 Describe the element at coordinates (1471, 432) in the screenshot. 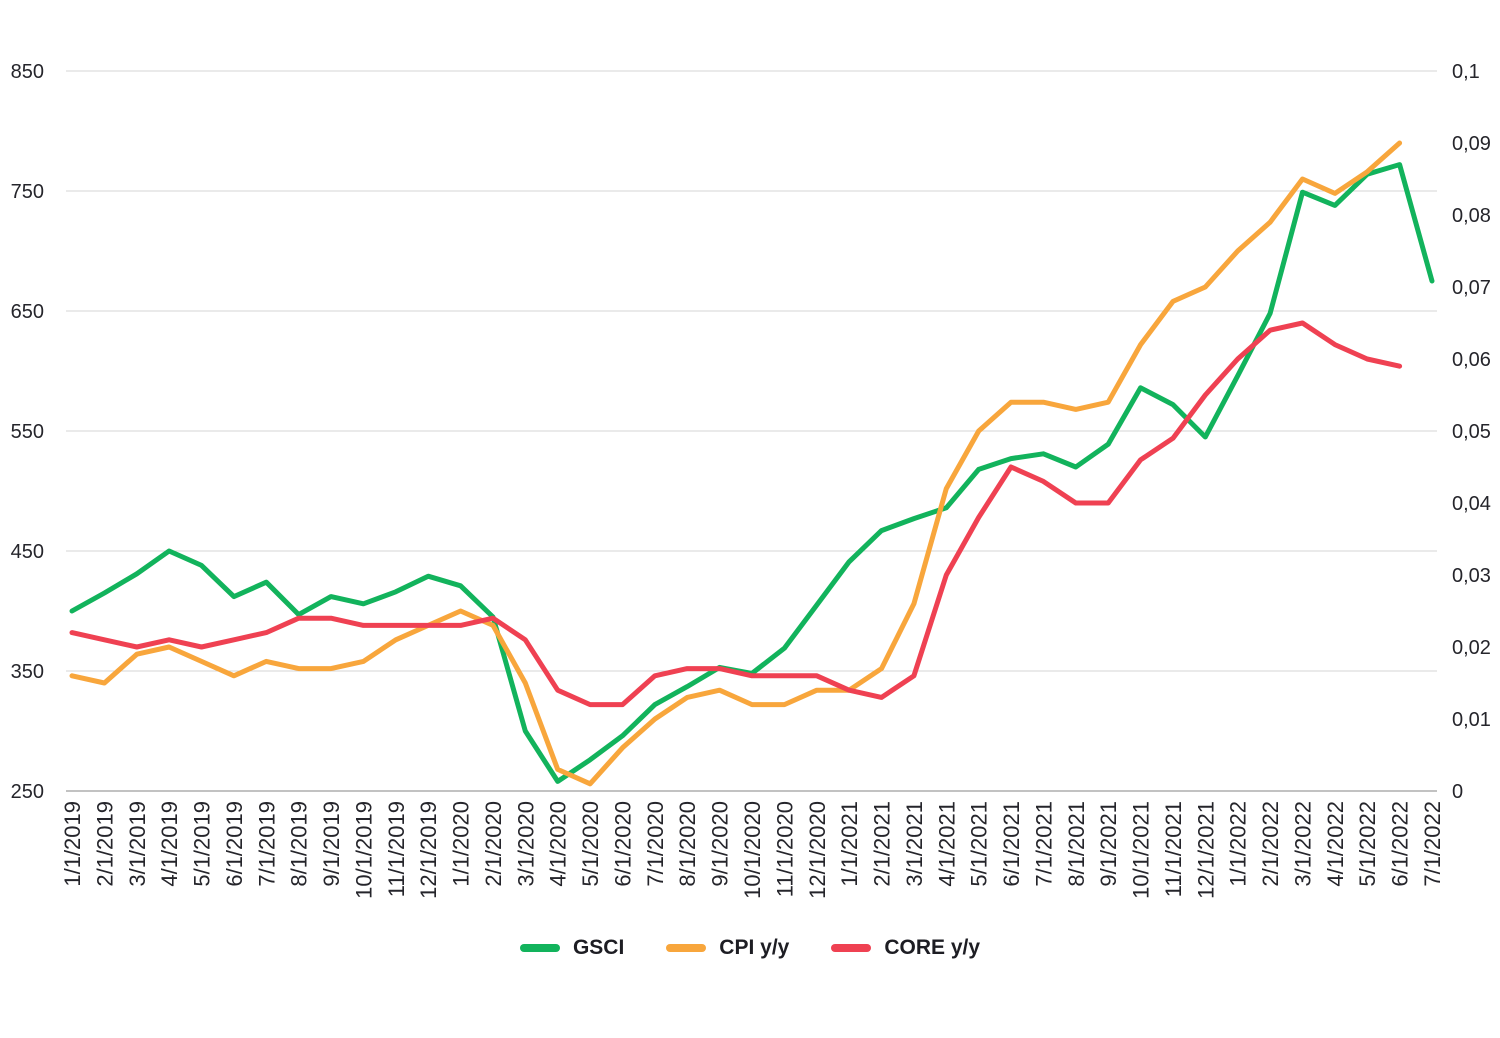

I see `right-axis-tick-label: 0,05` at that location.